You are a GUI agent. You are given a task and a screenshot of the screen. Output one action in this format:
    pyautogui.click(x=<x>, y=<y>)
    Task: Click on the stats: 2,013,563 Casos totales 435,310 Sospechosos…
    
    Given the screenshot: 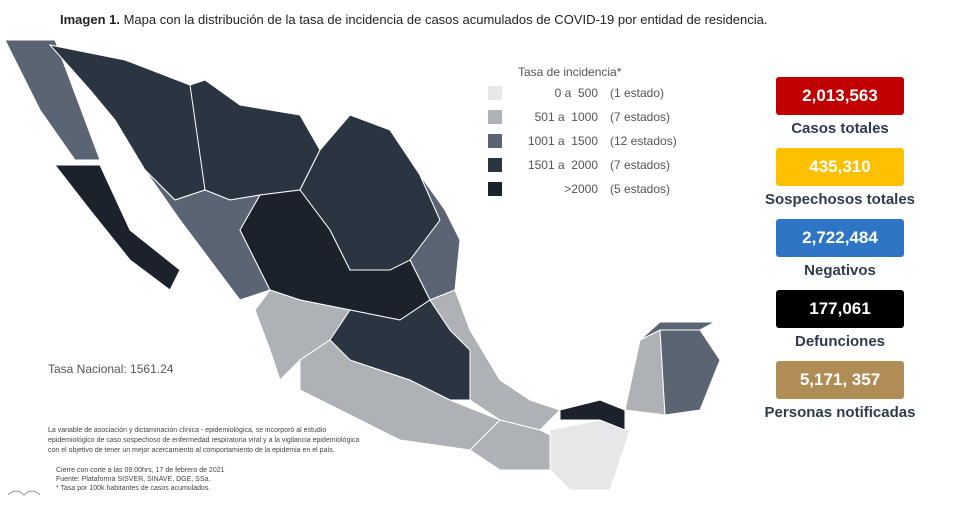 What is the action you would take?
    pyautogui.click(x=840, y=254)
    